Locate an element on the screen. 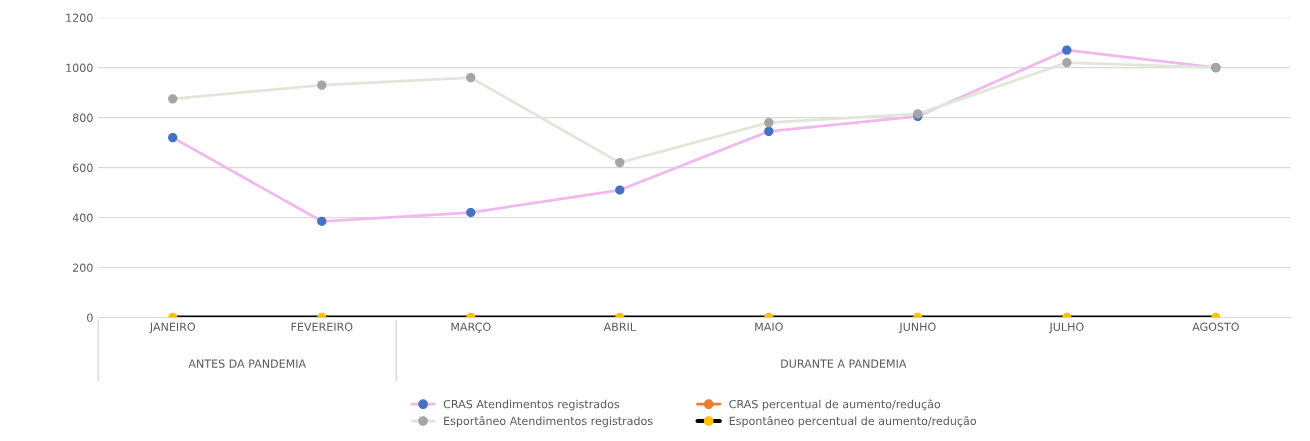  x-tick-label: FEVEREIRO is located at coordinates (322, 326).